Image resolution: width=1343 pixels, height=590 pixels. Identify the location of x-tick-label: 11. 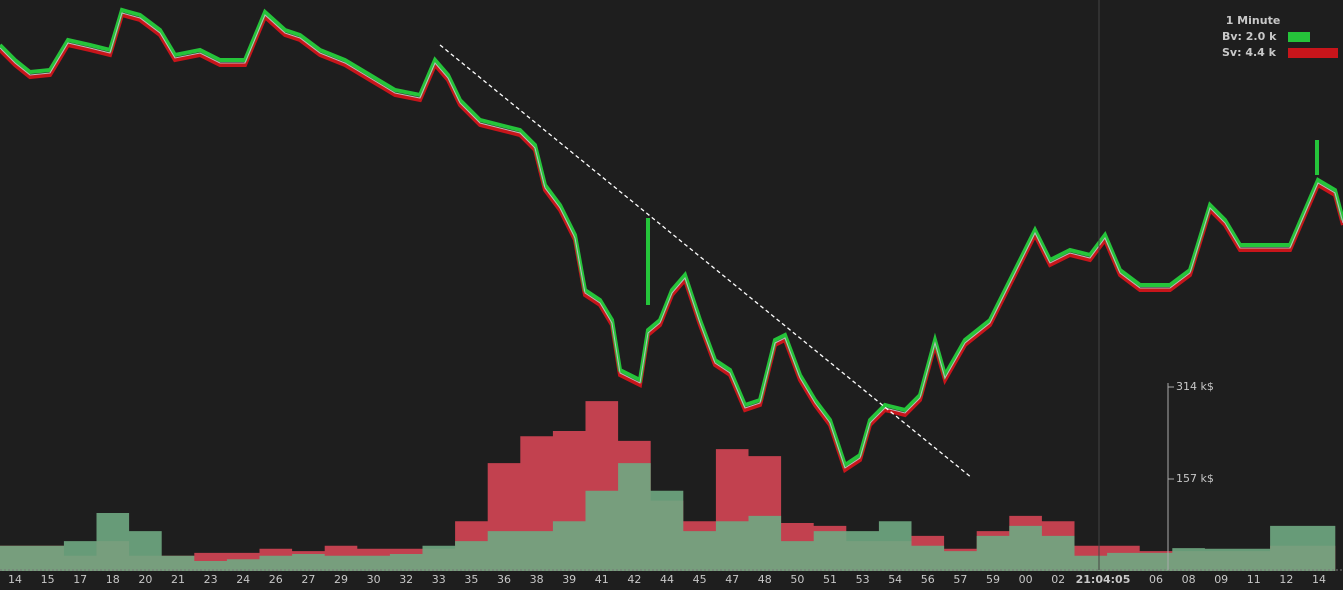
(1254, 579).